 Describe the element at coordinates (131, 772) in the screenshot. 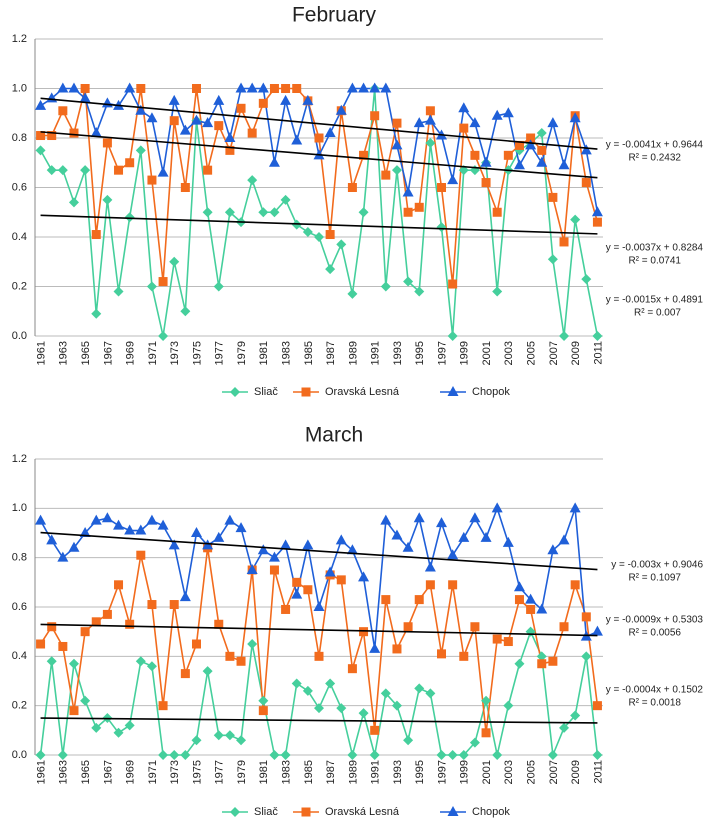

I see `x-tick-label: 1969` at that location.